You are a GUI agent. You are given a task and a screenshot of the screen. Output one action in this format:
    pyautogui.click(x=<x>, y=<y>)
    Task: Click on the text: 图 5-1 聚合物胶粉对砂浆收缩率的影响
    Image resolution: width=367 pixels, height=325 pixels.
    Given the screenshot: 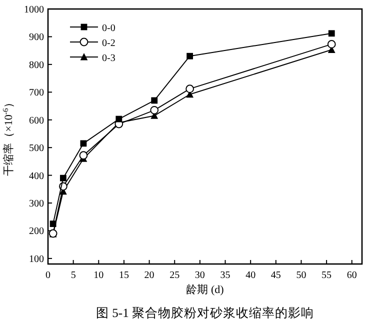 What is the action you would take?
    pyautogui.click(x=205, y=312)
    